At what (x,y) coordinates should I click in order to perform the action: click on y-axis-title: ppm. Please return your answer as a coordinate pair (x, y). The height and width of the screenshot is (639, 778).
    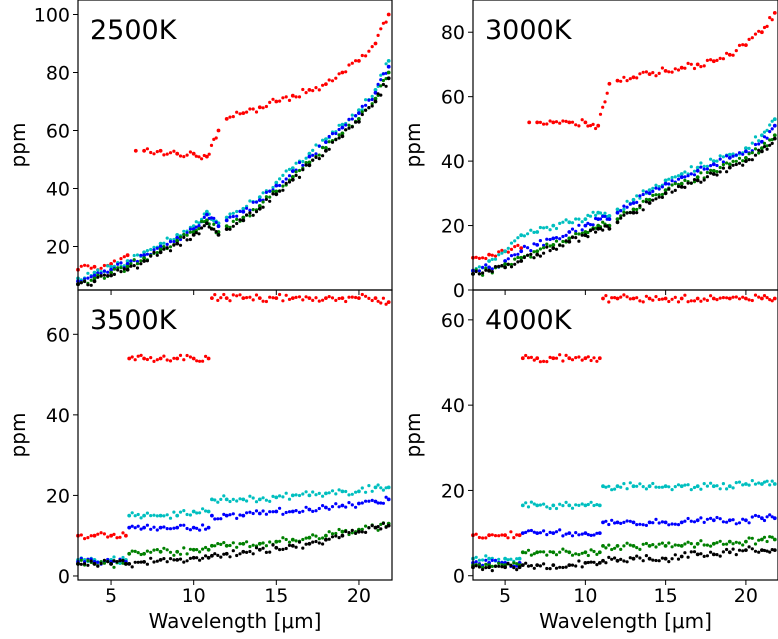
    Looking at the image, I should click on (18, 145).